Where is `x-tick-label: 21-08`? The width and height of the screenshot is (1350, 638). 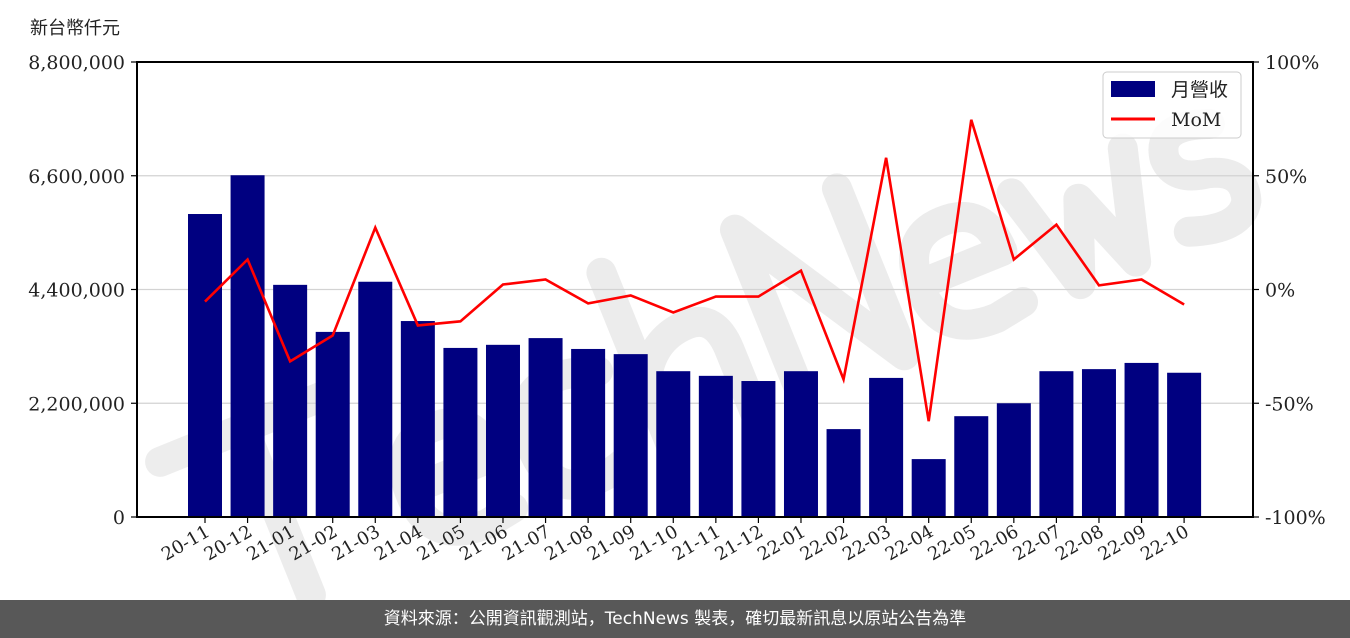
x-tick-label: 21-08 is located at coordinates (568, 543).